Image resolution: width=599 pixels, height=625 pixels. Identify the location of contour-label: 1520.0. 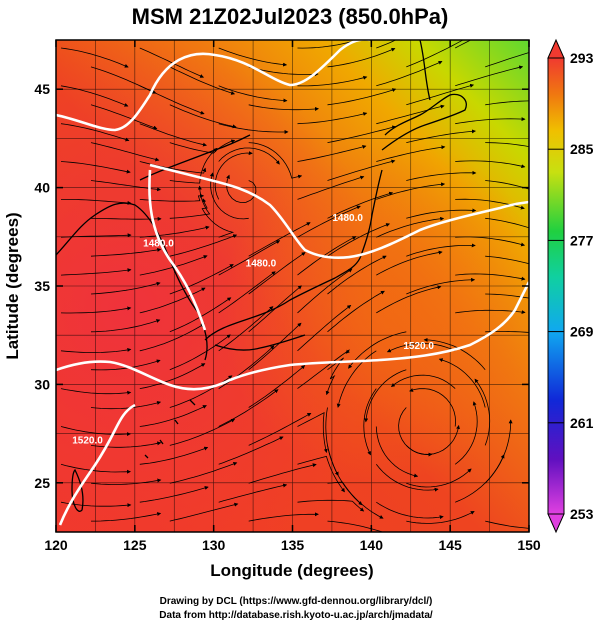
(418, 346).